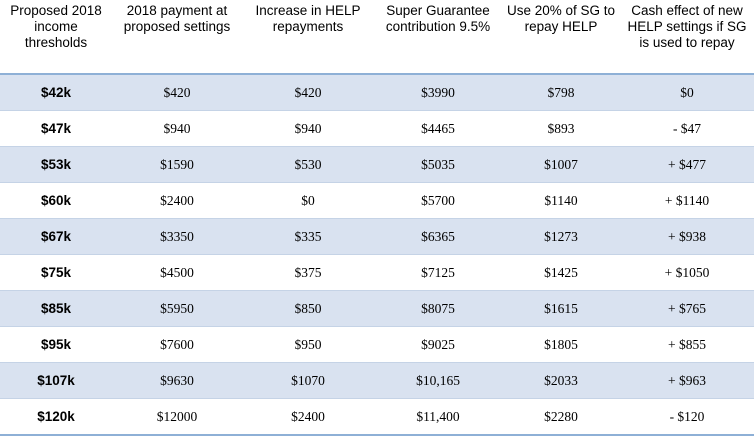 Image resolution: width=754 pixels, height=436 pixels. I want to click on cash-effect-cell: + $1140, so click(687, 200).